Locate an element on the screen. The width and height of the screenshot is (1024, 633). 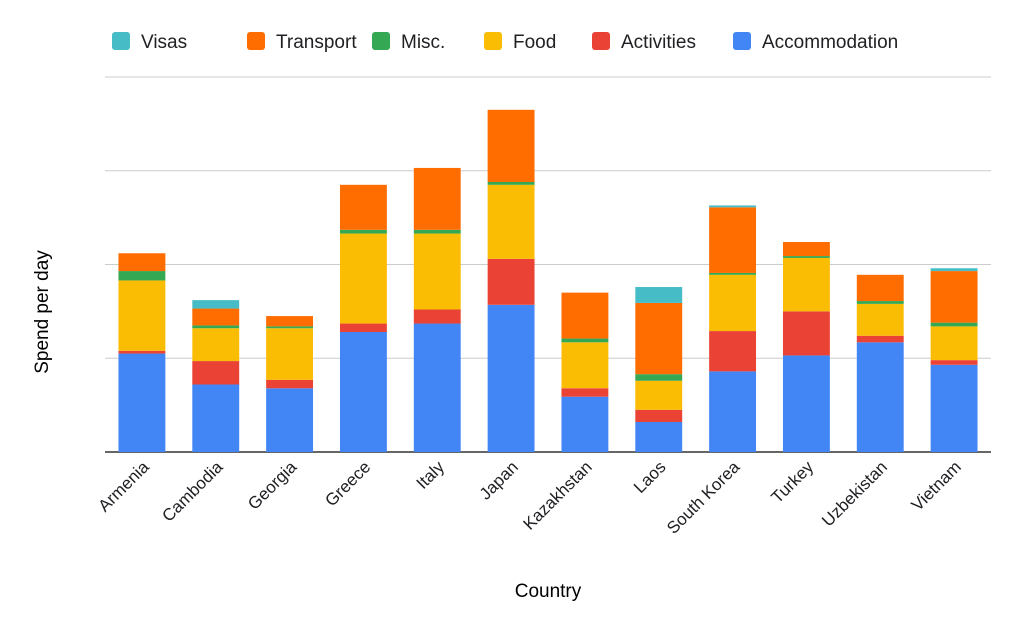
y-axis-title: Spend per day is located at coordinates (42, 312).